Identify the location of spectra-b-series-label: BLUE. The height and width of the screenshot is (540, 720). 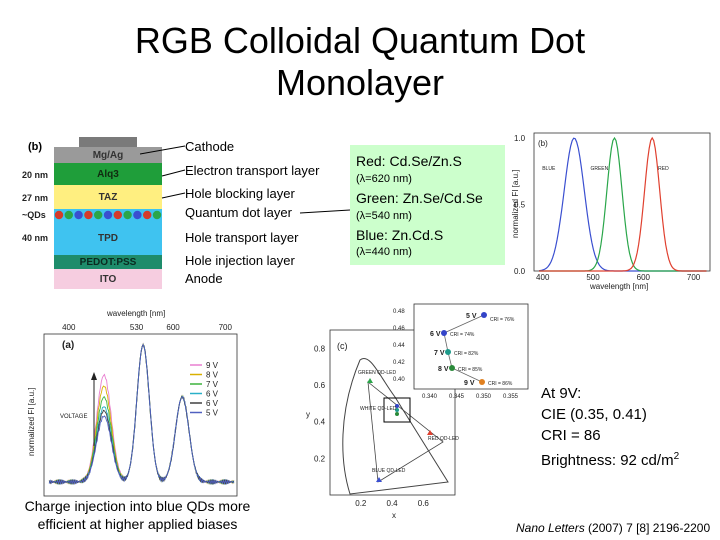
(549, 169).